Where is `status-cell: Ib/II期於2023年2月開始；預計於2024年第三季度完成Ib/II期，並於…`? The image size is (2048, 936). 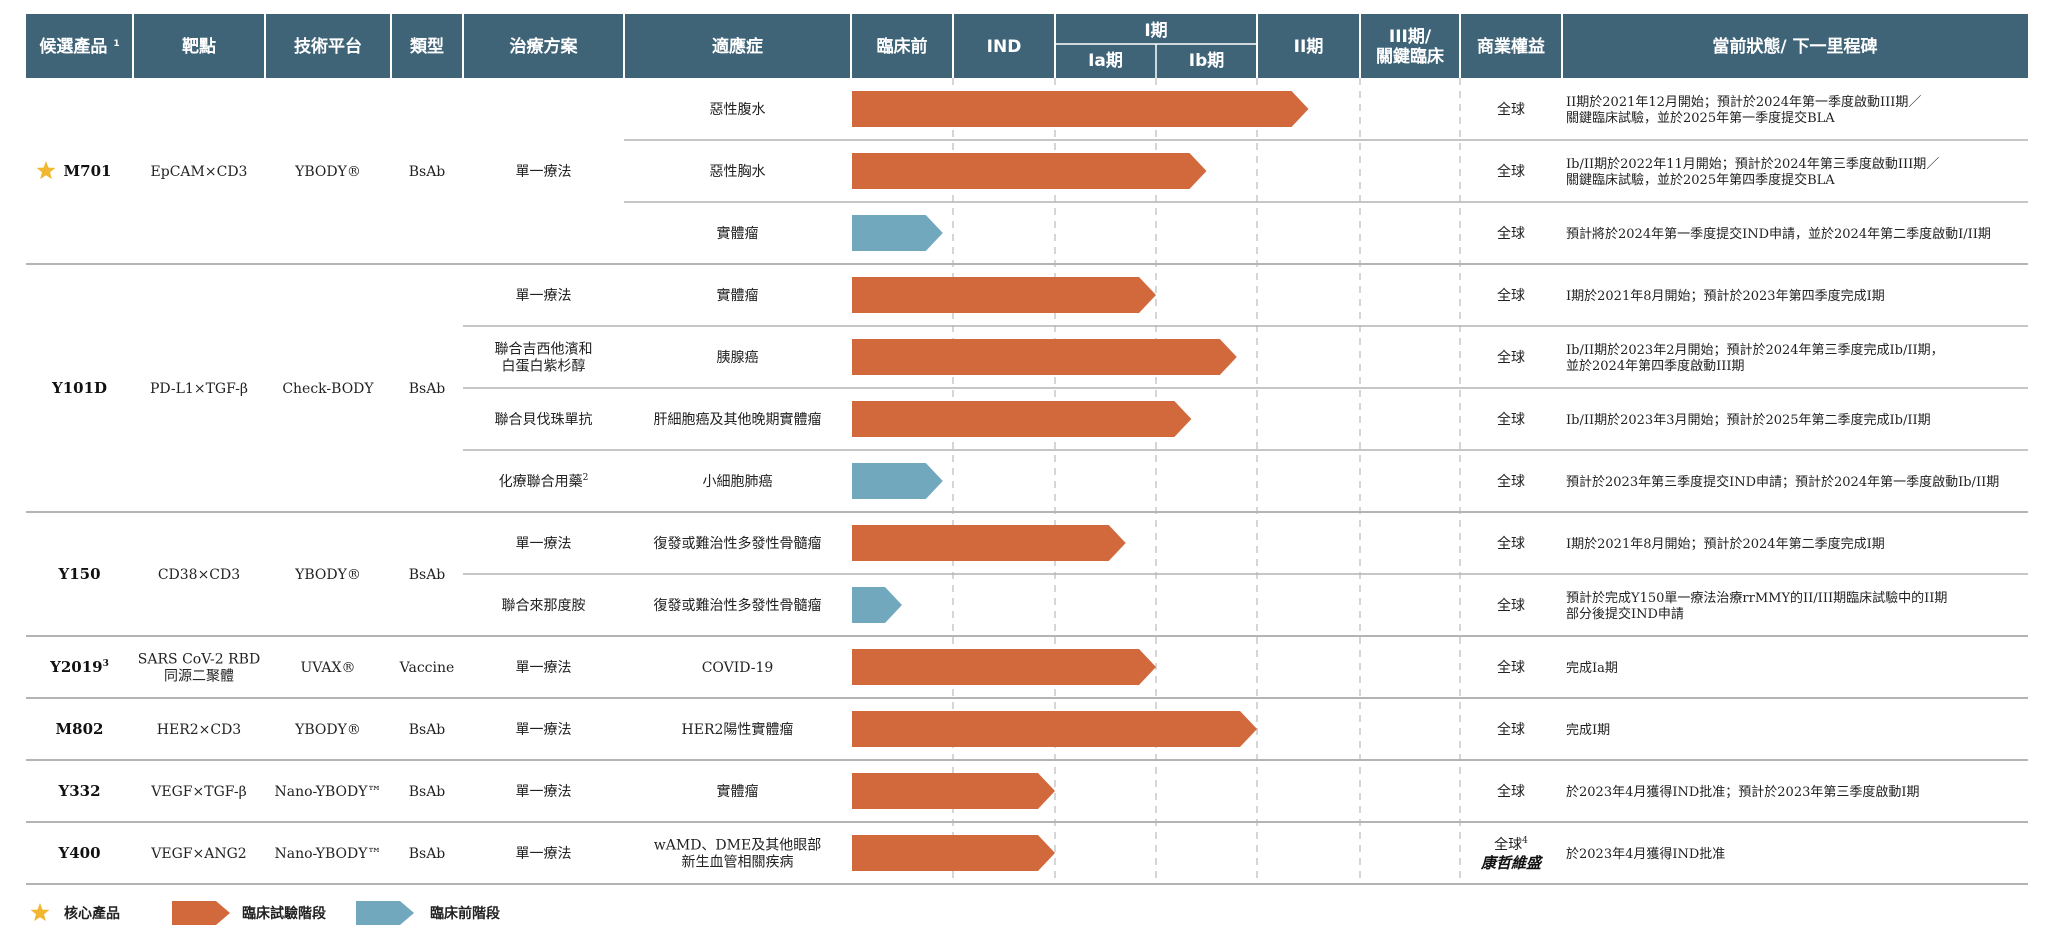 status-cell: Ib/II期於2023年2月開始；預計於2024年第三季度完成Ib/II期，並於… is located at coordinates (1755, 358).